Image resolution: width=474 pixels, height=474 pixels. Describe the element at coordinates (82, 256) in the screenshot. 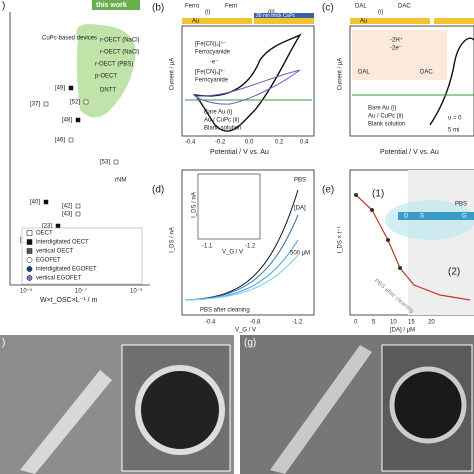

I see `legend` at that location.